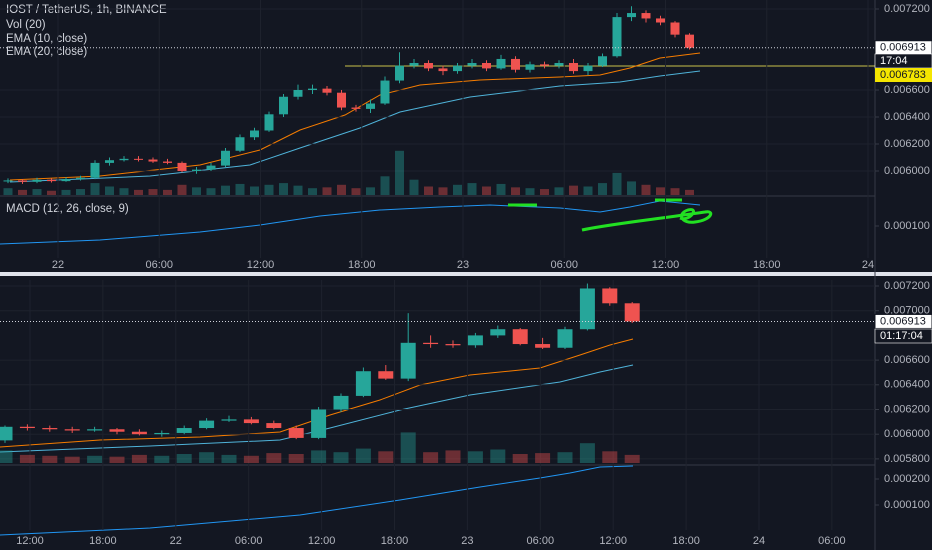 This screenshot has width=932, height=550. I want to click on indicator-label: EMA (10, close), so click(46, 39).